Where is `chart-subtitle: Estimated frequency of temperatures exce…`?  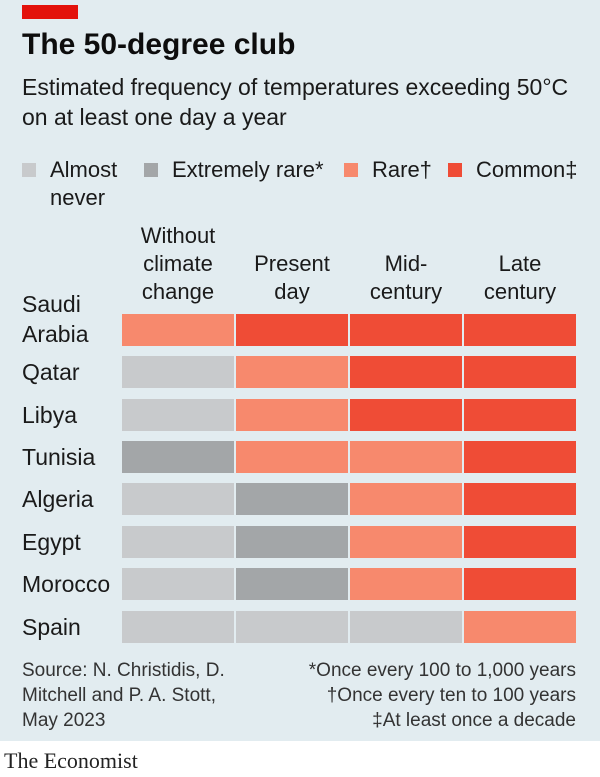 chart-subtitle: Estimated frequency of temperatures exce… is located at coordinates (295, 102).